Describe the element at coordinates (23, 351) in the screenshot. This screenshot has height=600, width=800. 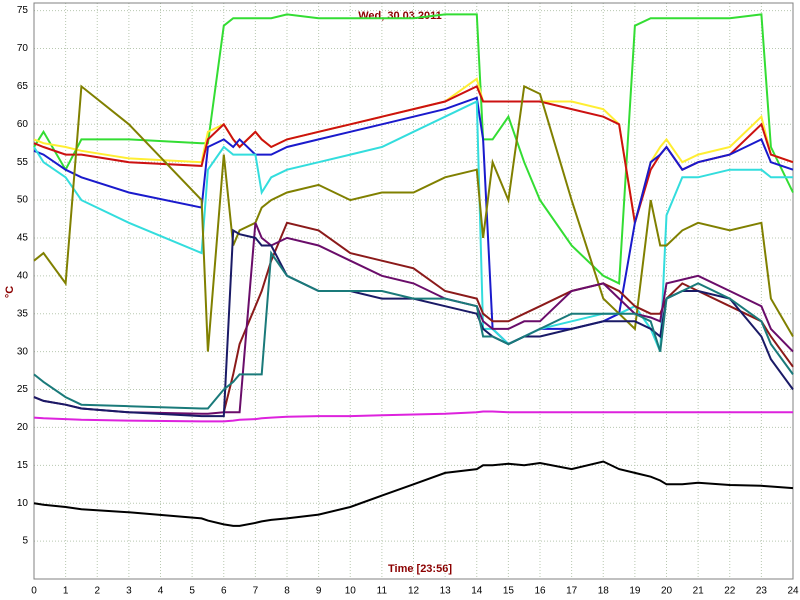
I see `y-tick-label: 30` at that location.